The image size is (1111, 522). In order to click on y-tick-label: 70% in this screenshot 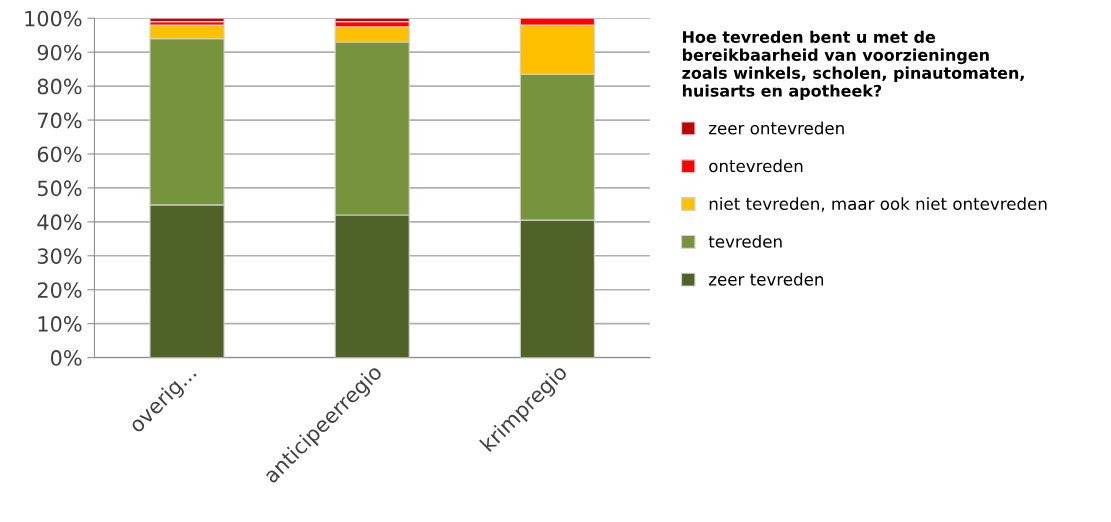, I will do `click(60, 120)`.